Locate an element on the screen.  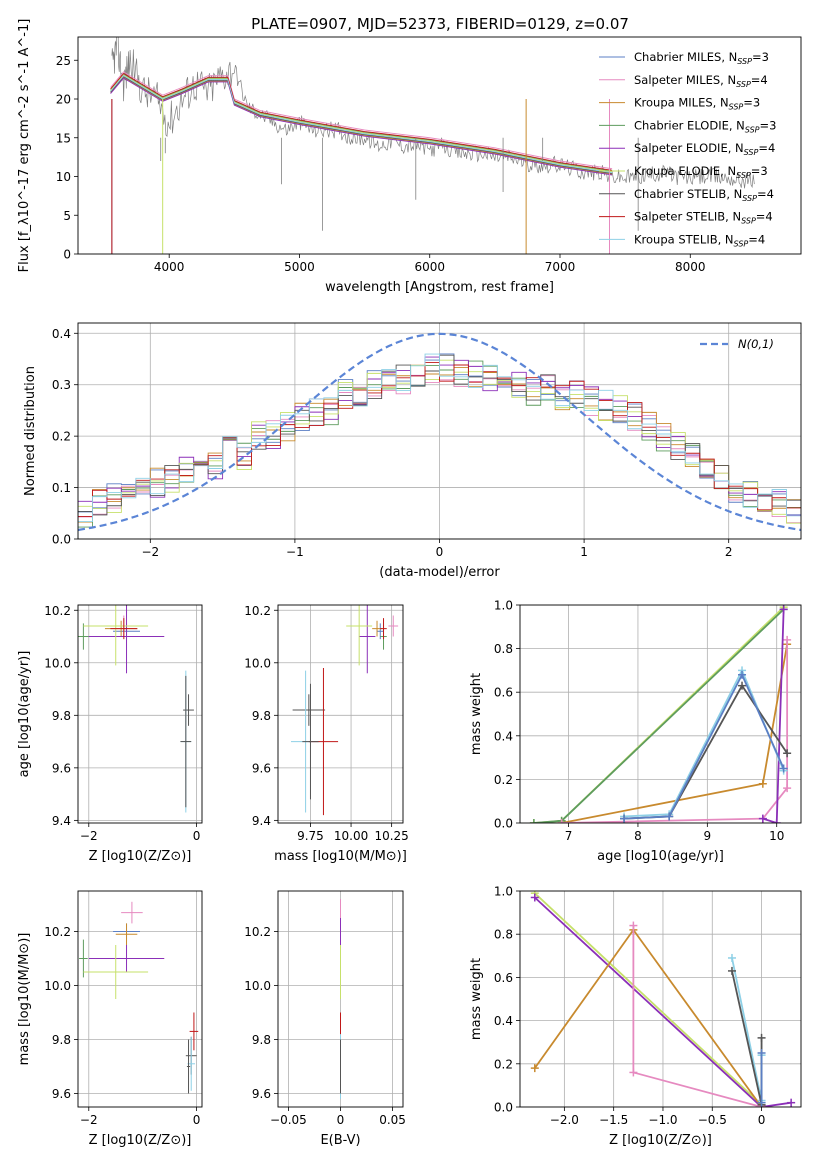
mass_vs_z-plot-area is located at coordinates (140, 999).